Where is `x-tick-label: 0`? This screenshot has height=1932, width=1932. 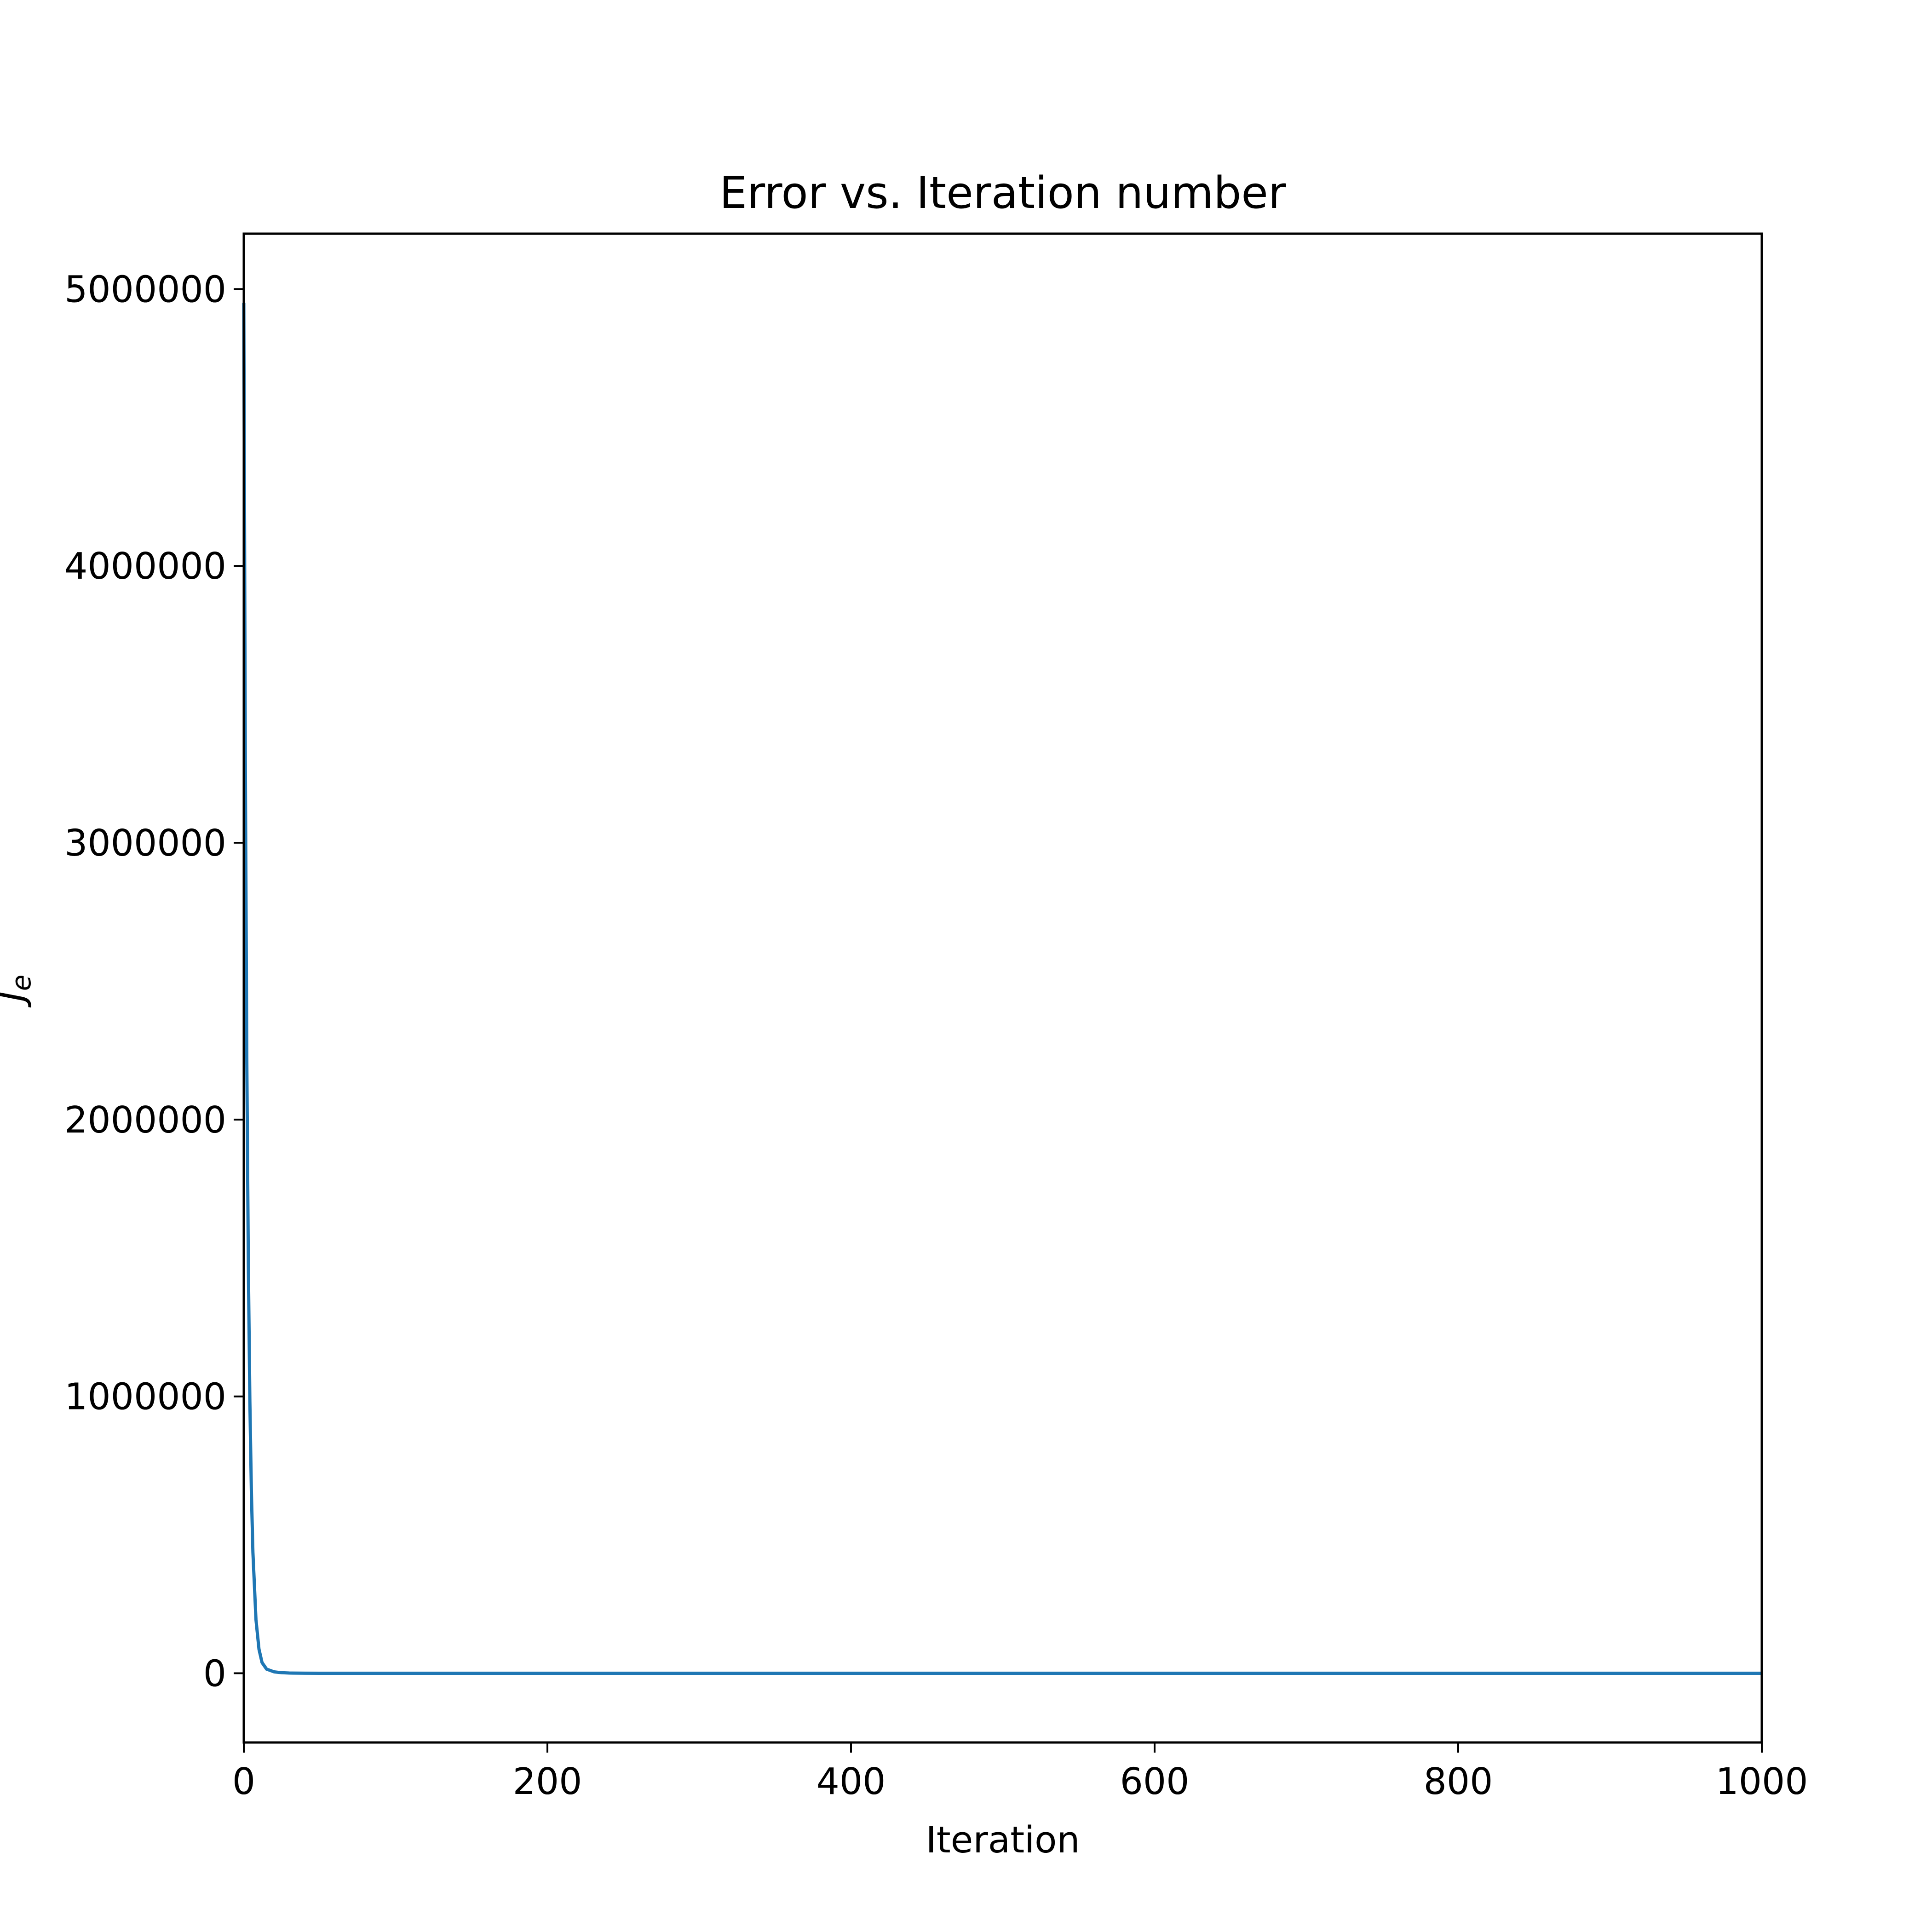 x-tick-label: 0 is located at coordinates (243, 1781).